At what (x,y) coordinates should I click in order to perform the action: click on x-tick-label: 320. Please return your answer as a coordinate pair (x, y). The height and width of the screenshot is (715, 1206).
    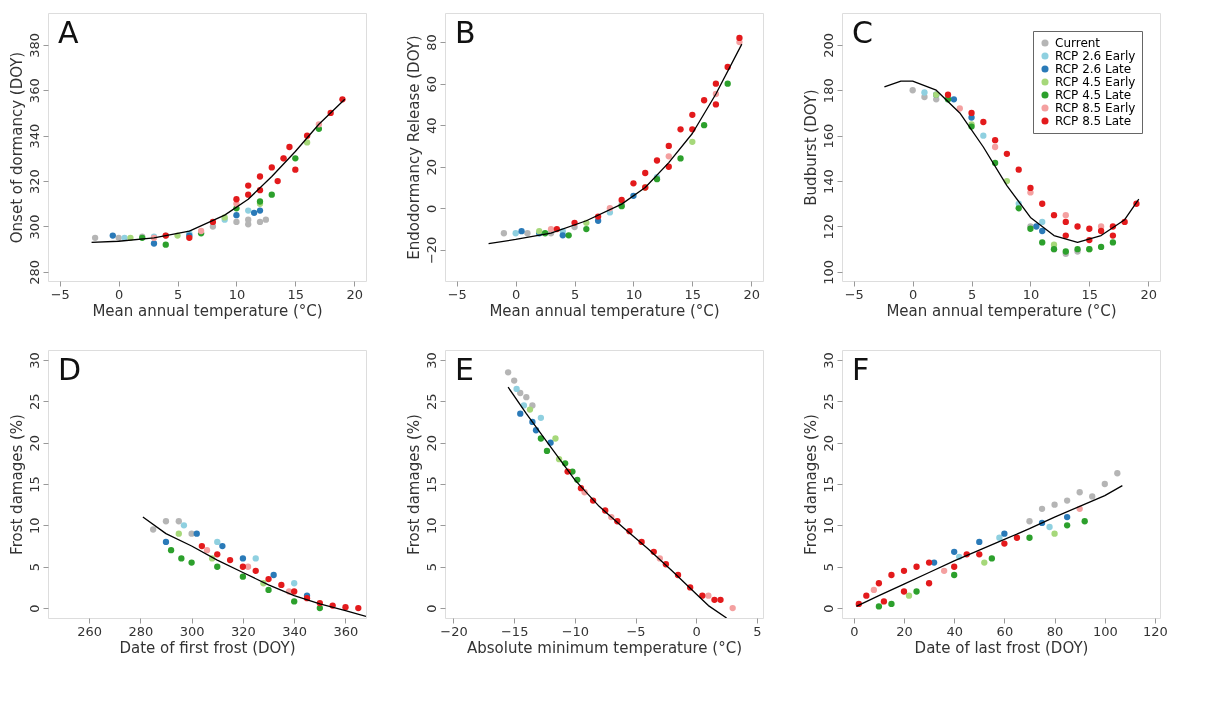
    Looking at the image, I should click on (243, 631).